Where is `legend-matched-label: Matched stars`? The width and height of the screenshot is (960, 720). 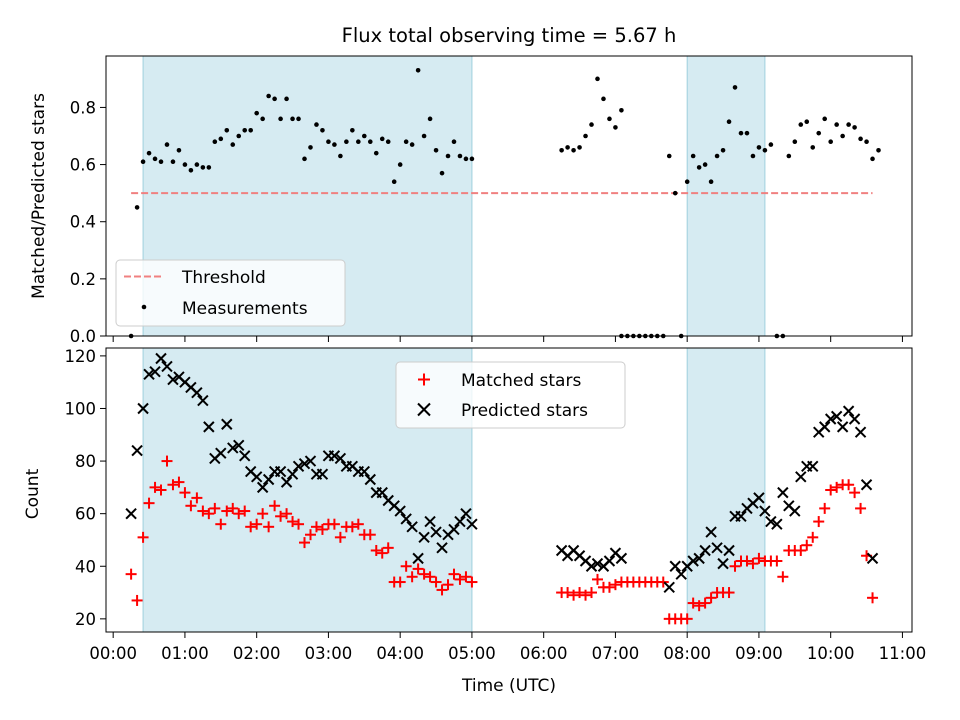
legend-matched-label: Matched stars is located at coordinates (521, 381).